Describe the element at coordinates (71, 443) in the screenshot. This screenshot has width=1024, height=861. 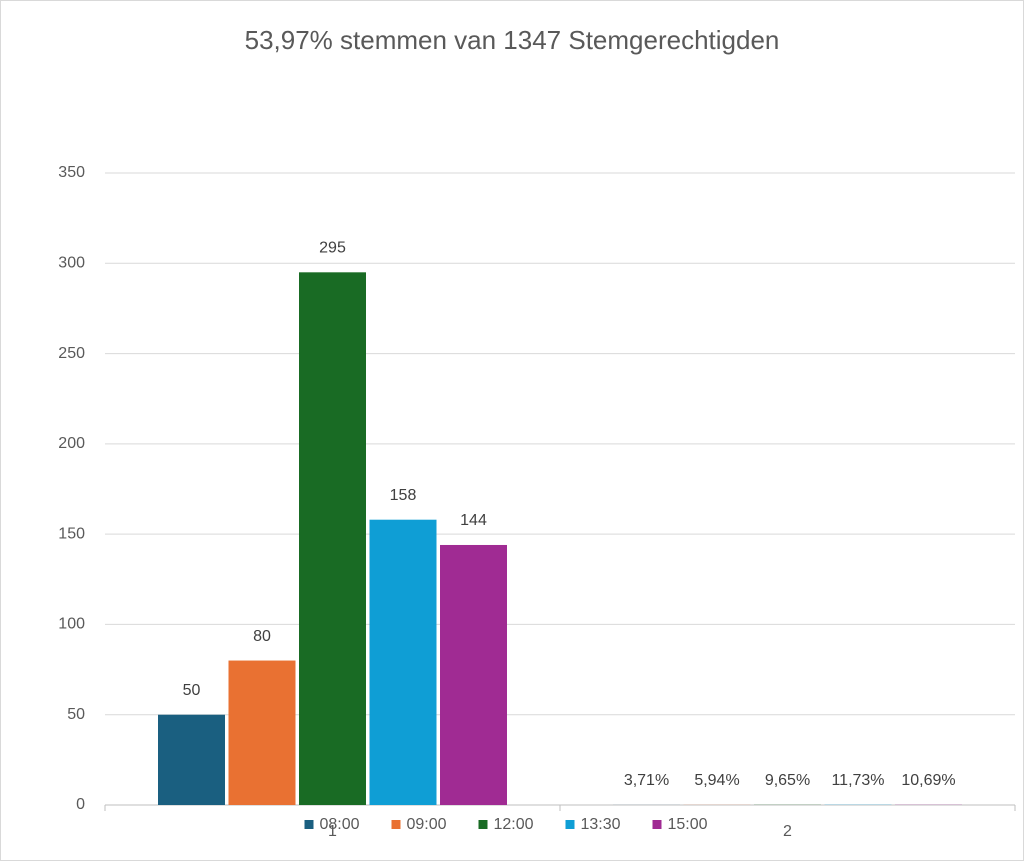
I see `y-tick-label: 200` at that location.